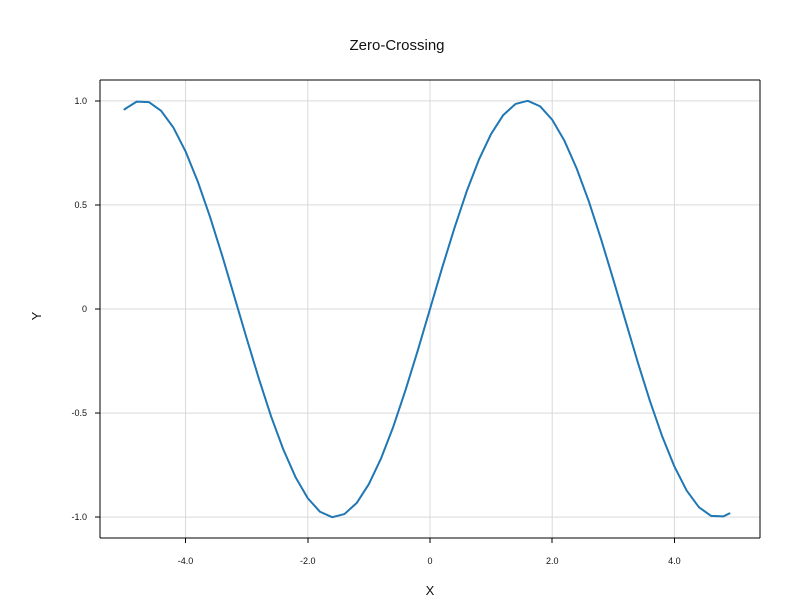 The image size is (800, 600). I want to click on chart-title: Zero-Crossing, so click(396, 45).